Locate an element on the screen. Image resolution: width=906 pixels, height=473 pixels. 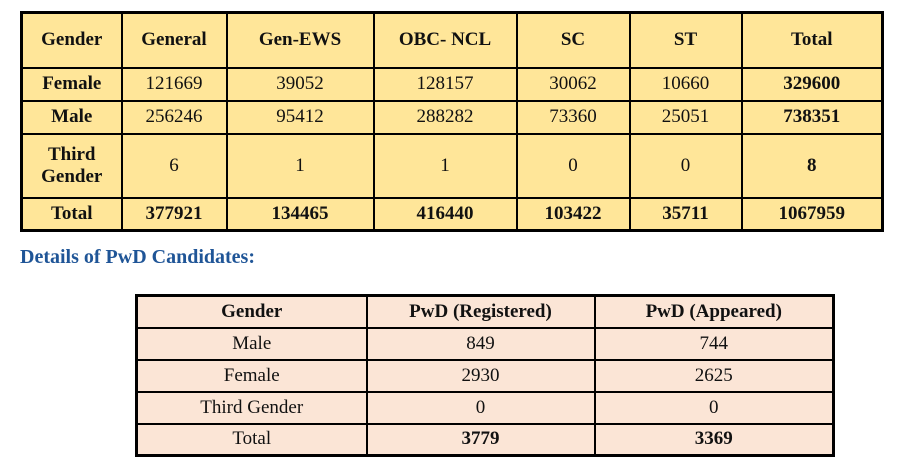
data-cell: 256246 is located at coordinates (174, 117).